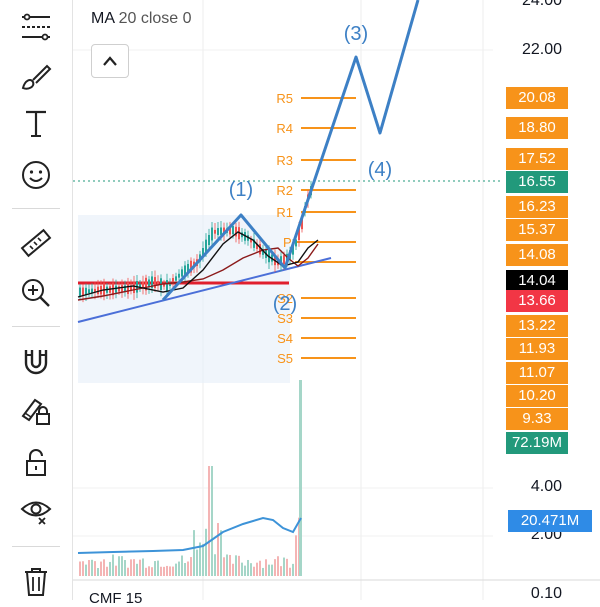  I want to click on zoom-in-icon, so click(36, 293).